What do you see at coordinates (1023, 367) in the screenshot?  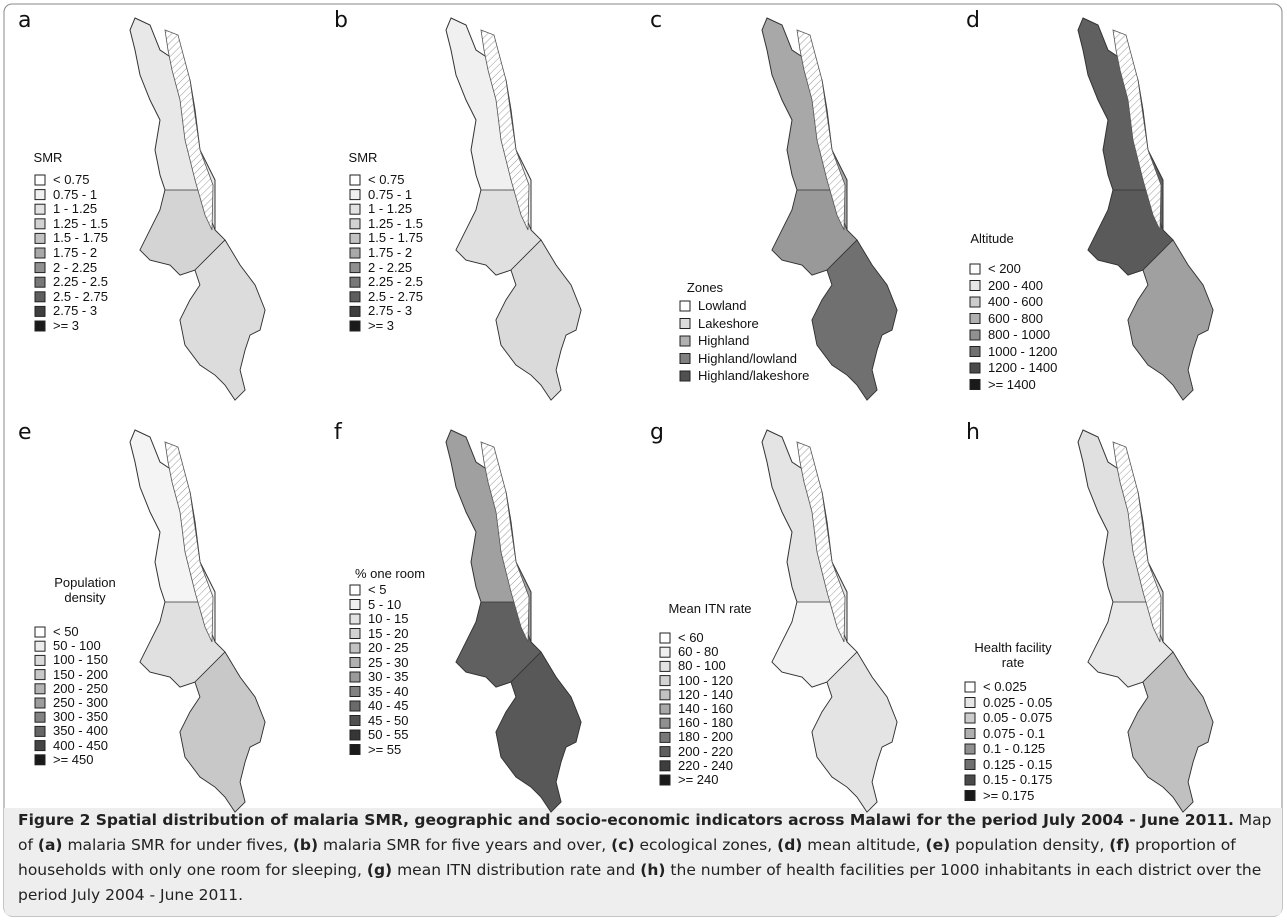 I see `legend-label: 1200 - 1400` at bounding box center [1023, 367].